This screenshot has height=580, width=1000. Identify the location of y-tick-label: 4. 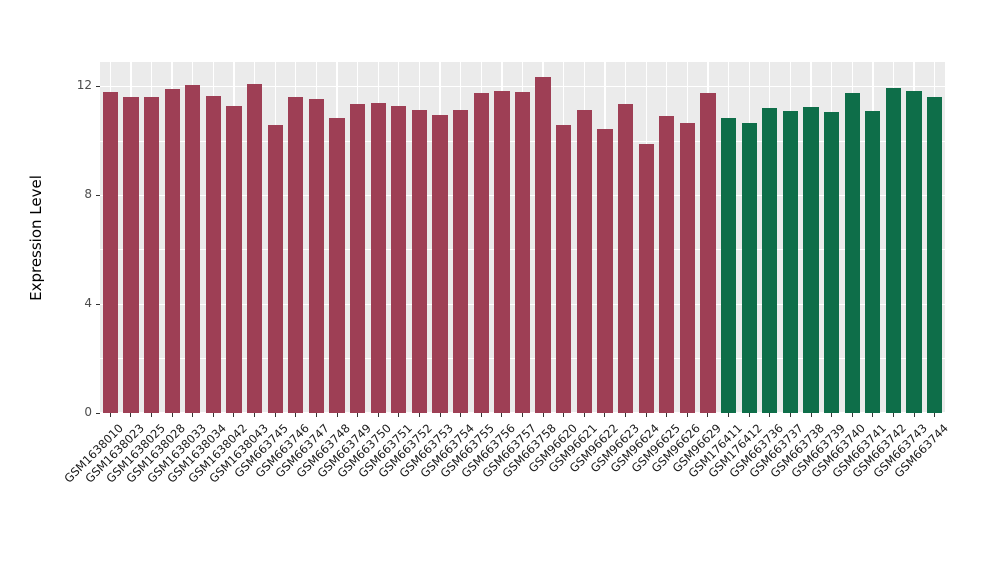
(88, 303).